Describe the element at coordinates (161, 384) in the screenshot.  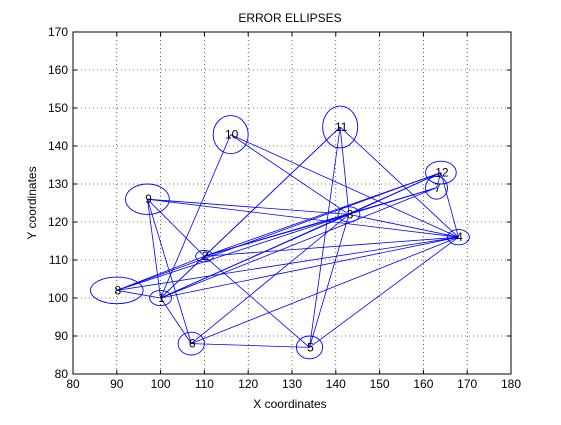
I see `x-tick-label: 100` at that location.